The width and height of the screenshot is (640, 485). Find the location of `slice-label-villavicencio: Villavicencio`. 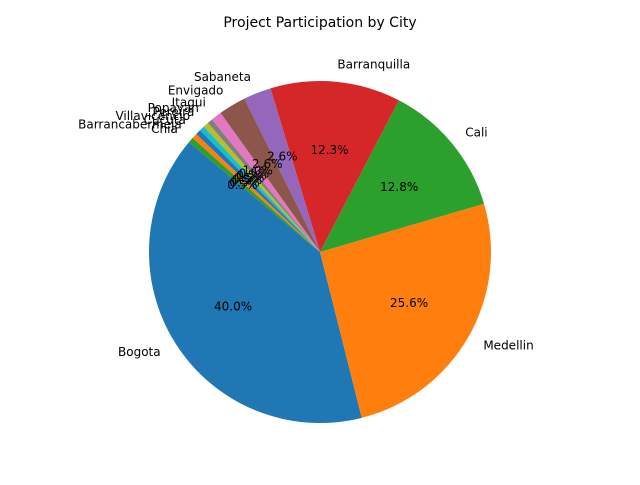

slice-label-villavicencio: Villavicencio is located at coordinates (152, 116).